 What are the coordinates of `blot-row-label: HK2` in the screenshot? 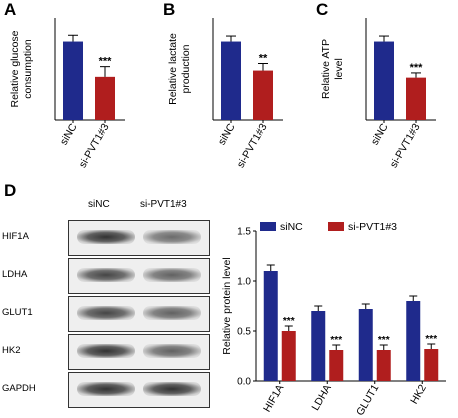 It's located at (11, 350).